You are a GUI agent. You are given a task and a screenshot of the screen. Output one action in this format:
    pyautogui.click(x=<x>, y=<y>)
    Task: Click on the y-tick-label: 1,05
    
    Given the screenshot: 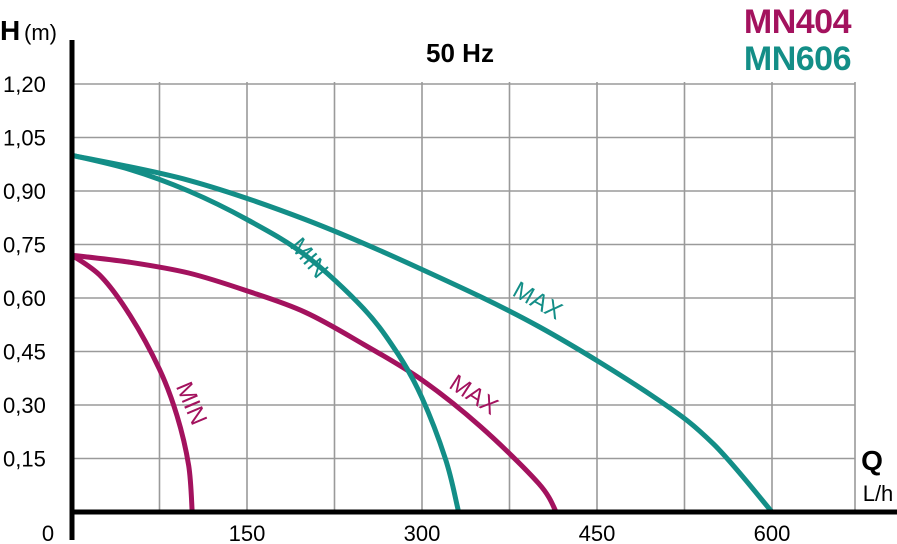 What is the action you would take?
    pyautogui.click(x=24, y=138)
    